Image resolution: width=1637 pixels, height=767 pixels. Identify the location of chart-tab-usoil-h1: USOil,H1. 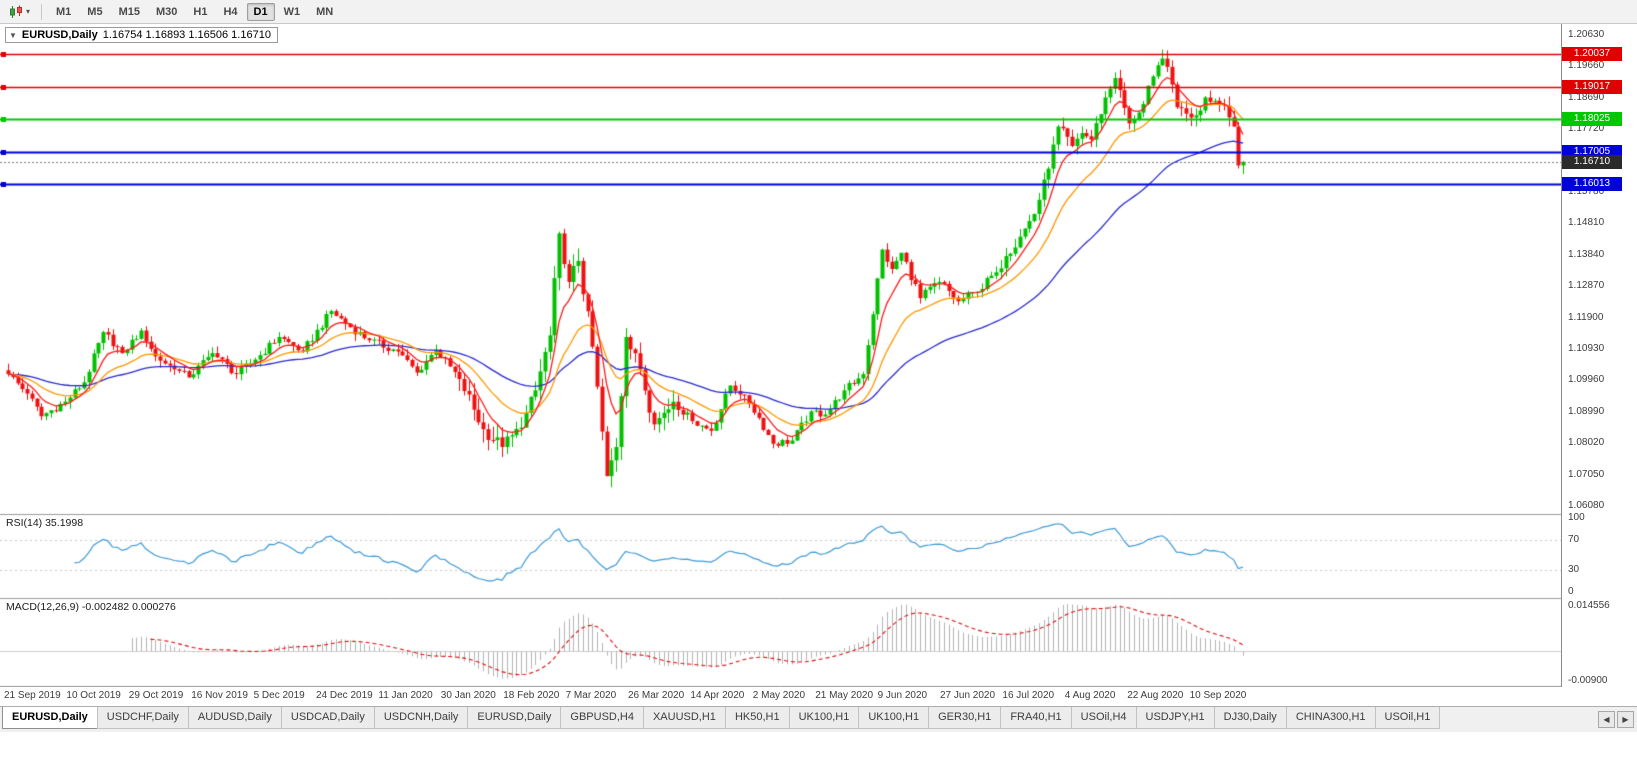
(1407, 718).